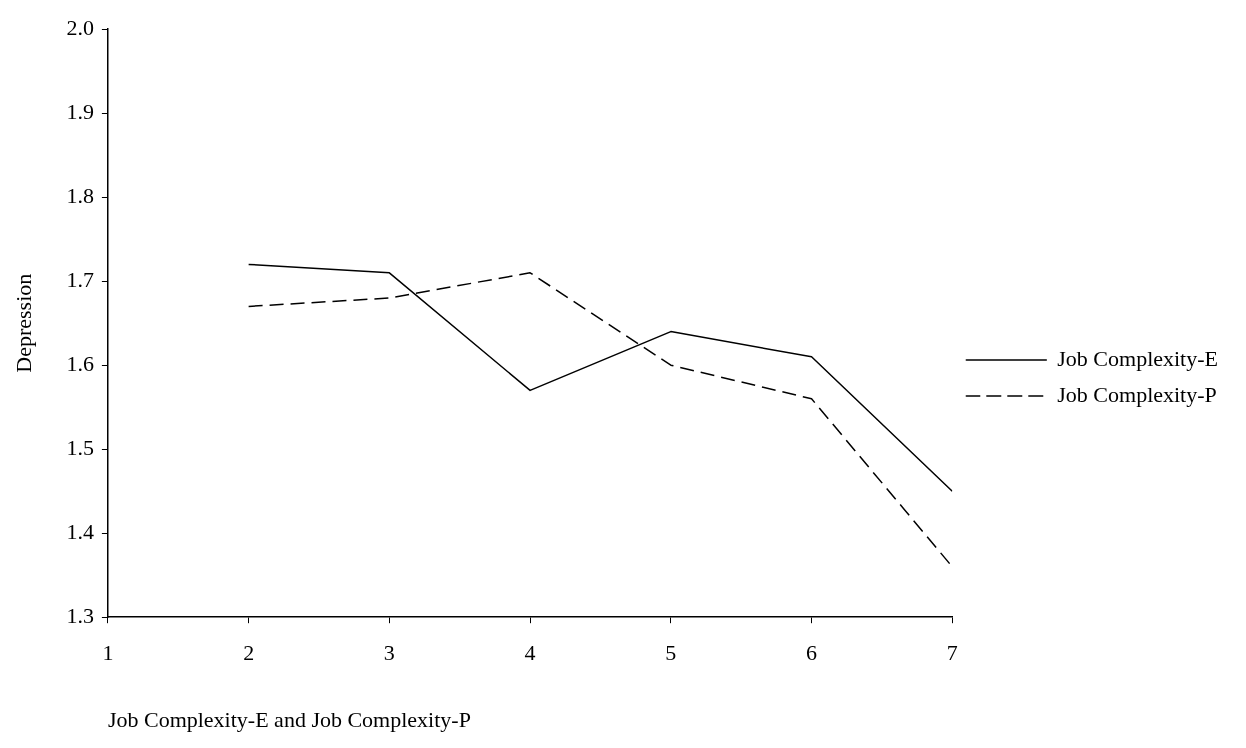 Image resolution: width=1246 pixels, height=748 pixels. What do you see at coordinates (671, 653) in the screenshot?
I see `x-tick-label: 5` at bounding box center [671, 653].